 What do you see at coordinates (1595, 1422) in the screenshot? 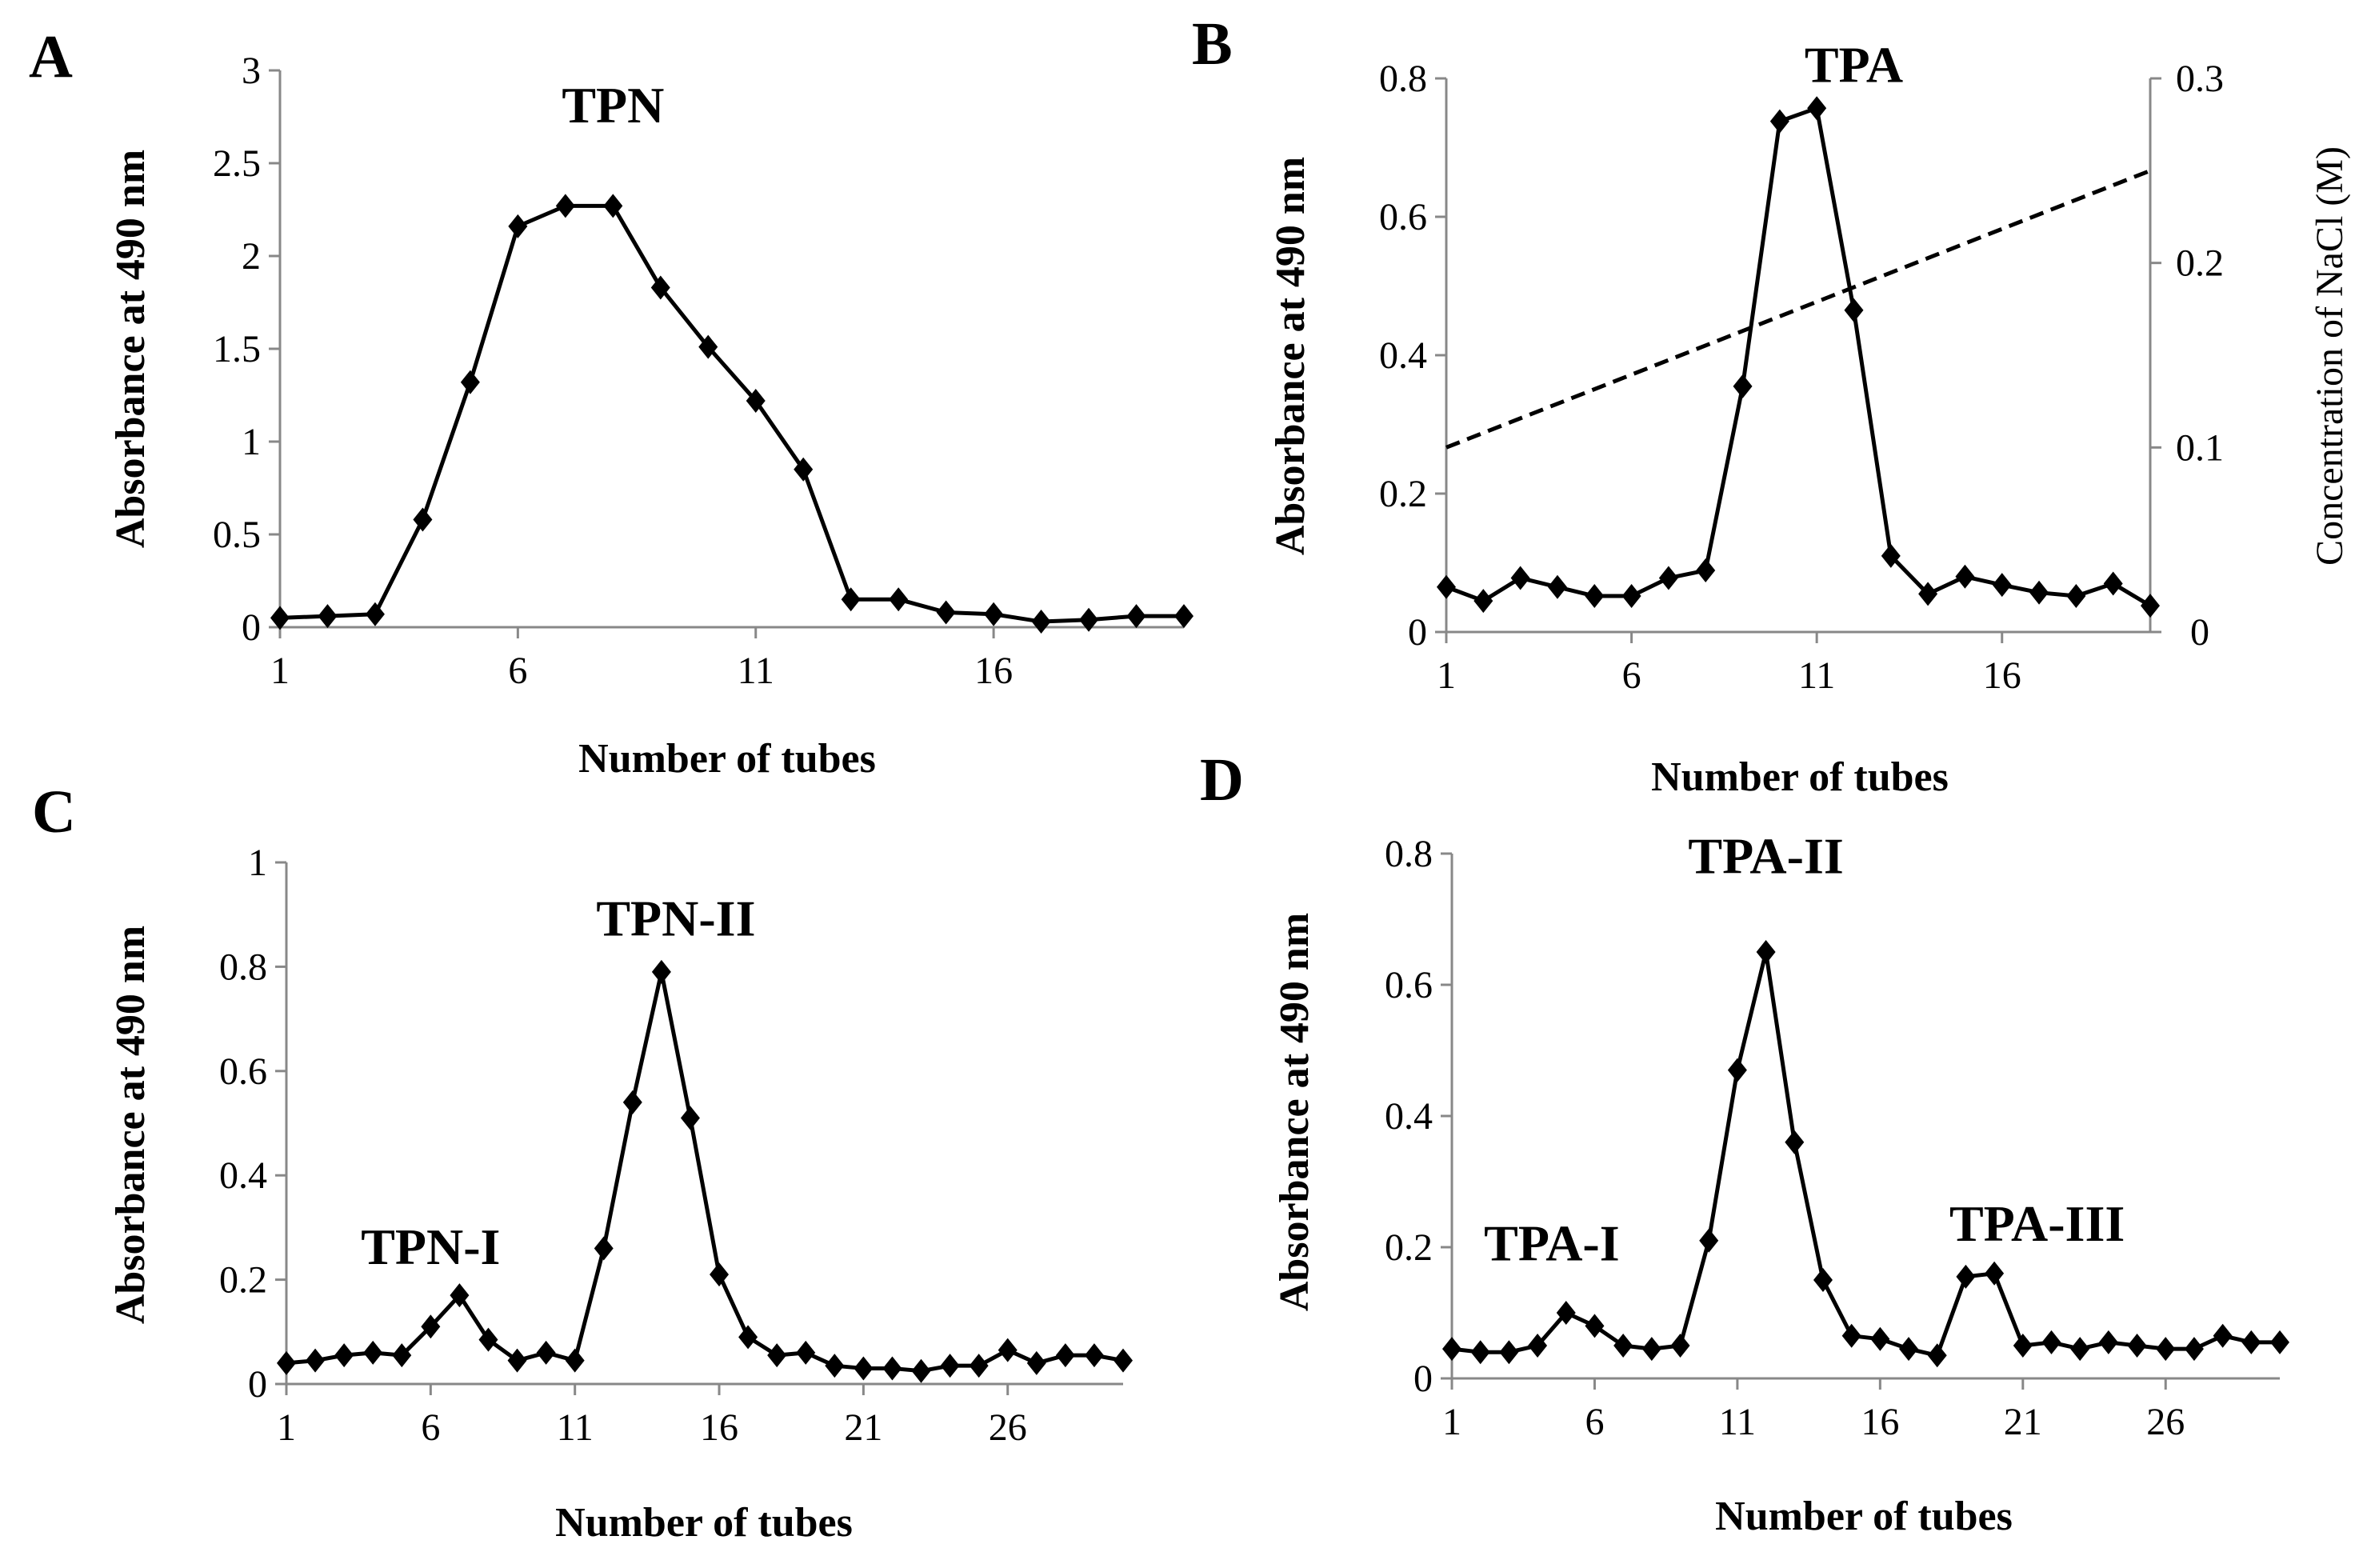
I see `panel-d-xtick-label: 6` at bounding box center [1595, 1422].